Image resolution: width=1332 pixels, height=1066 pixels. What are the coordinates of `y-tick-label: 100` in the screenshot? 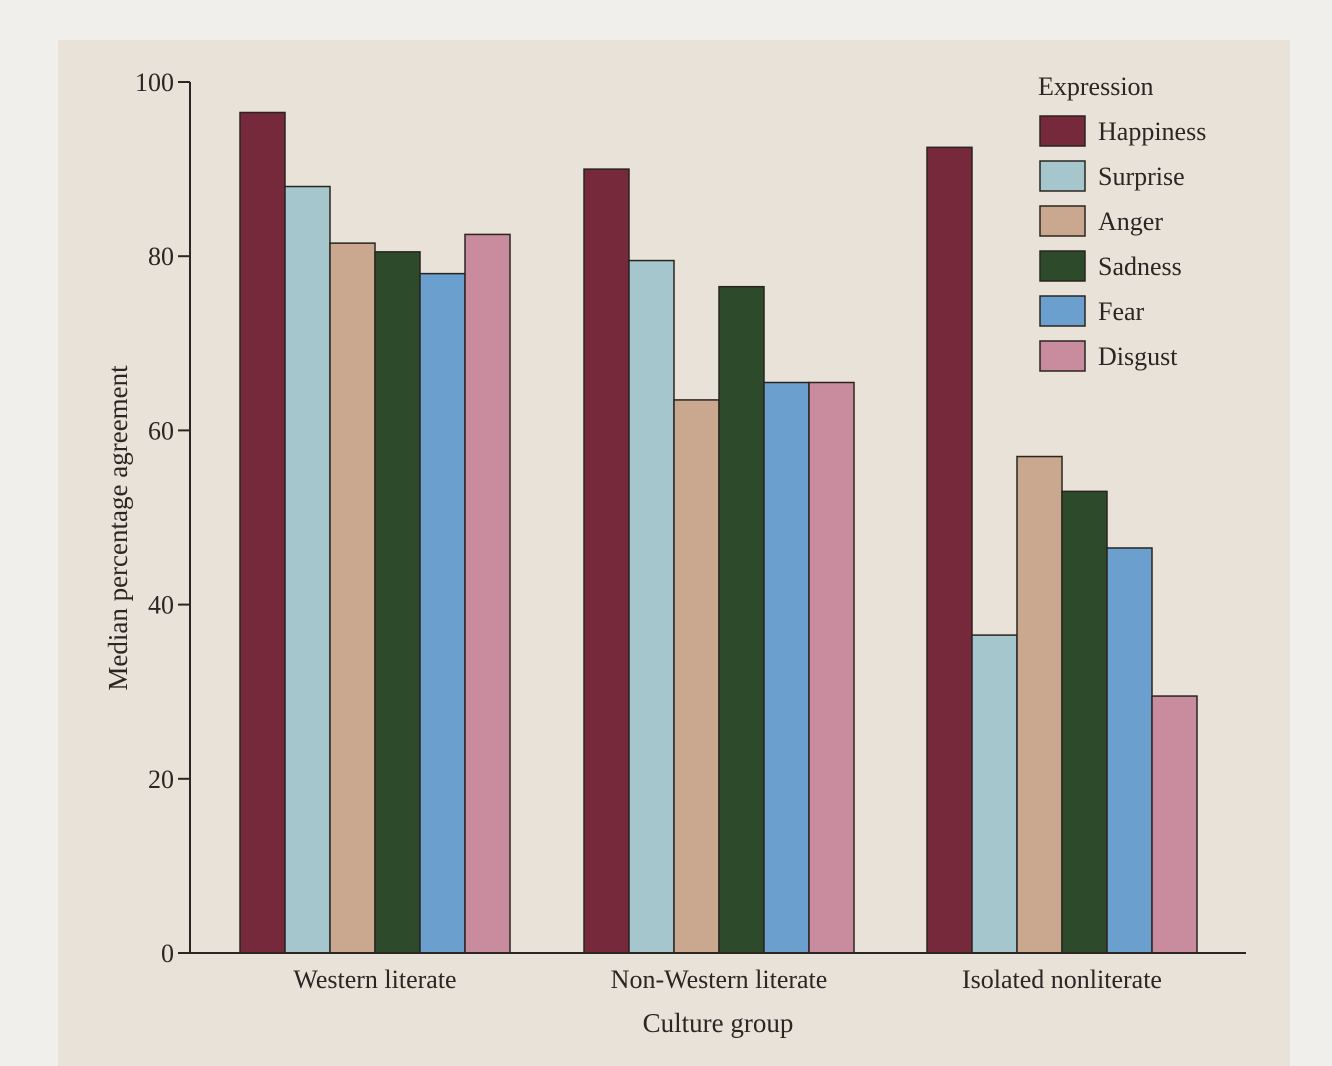 It's located at (154, 82).